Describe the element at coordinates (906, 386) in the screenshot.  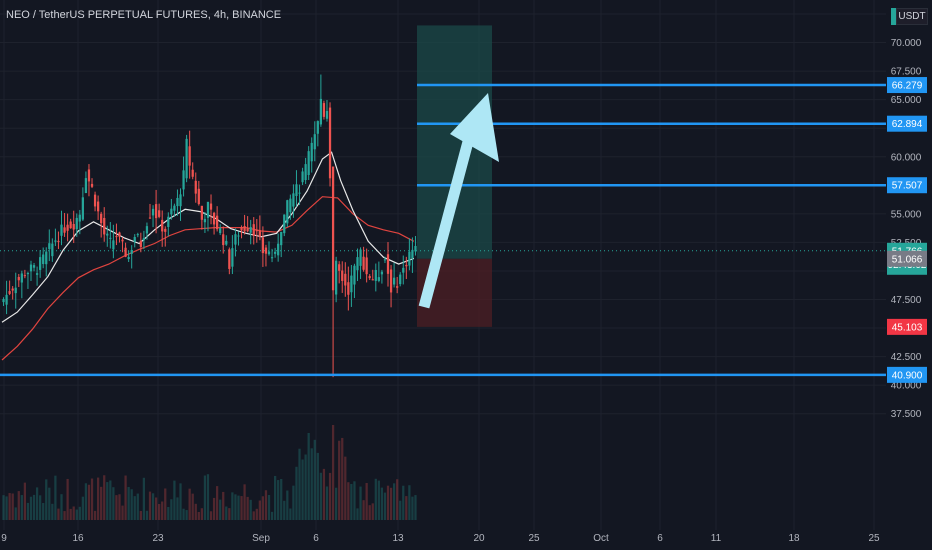
I see `y-tick-label: 40.000` at that location.